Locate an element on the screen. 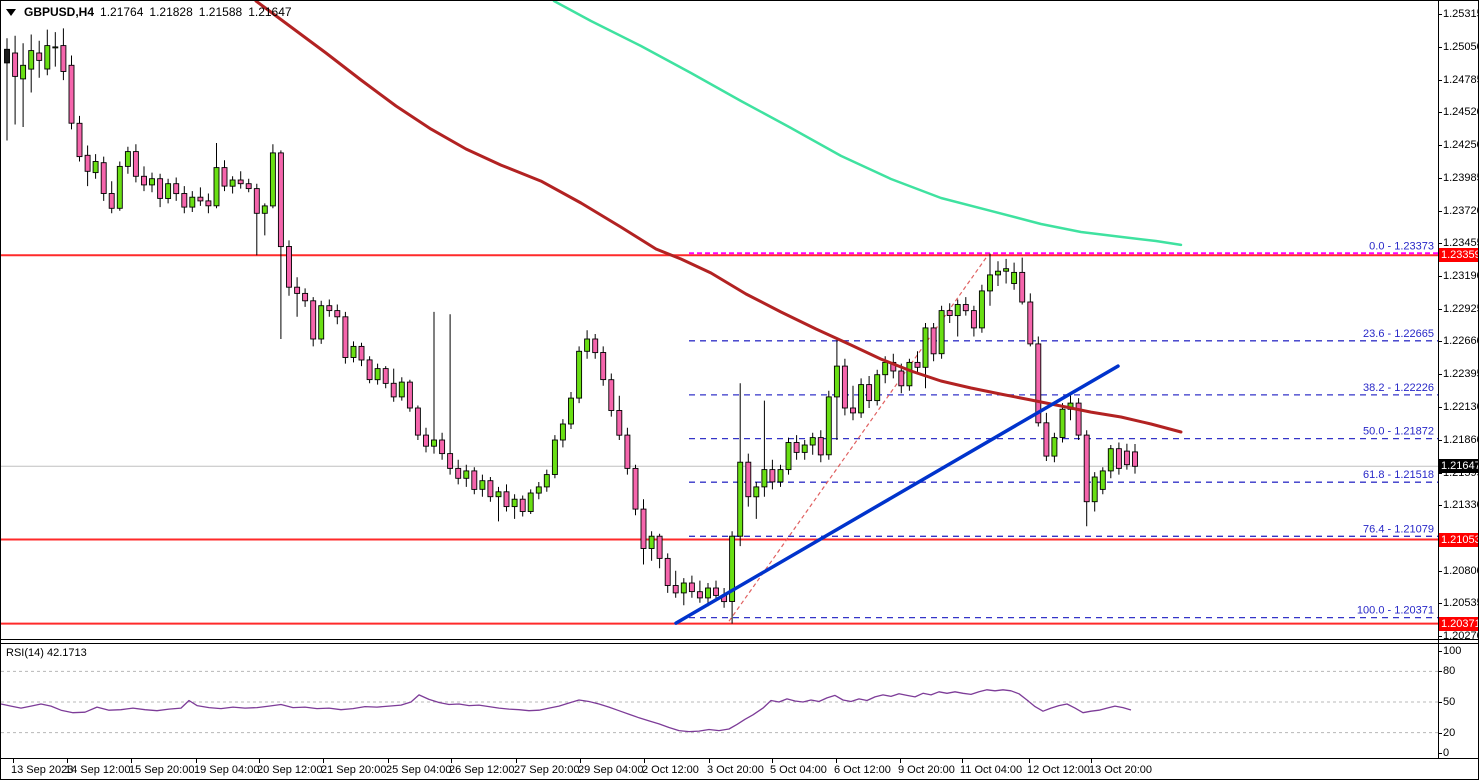  time-tick-label: 27 Sep 20:00 is located at coordinates (547, 770).